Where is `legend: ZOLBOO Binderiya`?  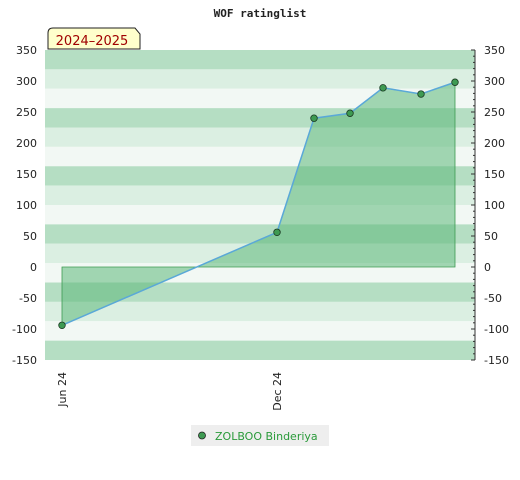
legend: ZOLBOO Binderiya is located at coordinates (260, 435).